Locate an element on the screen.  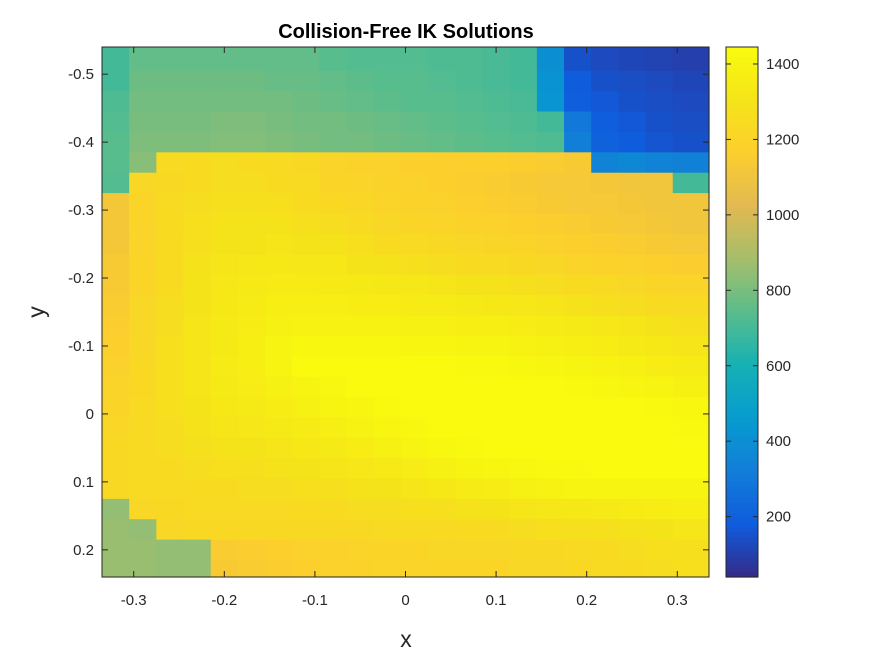
x-tick-label: 0 is located at coordinates (405, 600).